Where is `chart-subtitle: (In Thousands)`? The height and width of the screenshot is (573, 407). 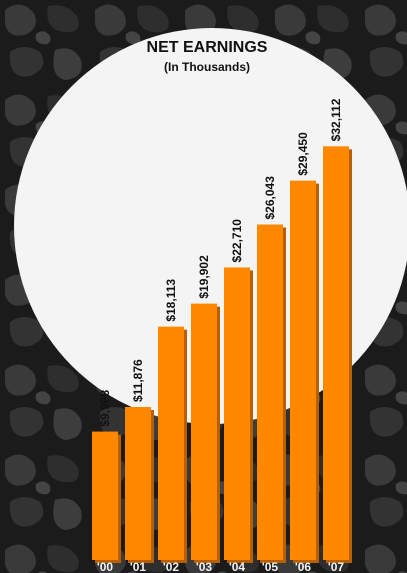
chart-subtitle: (In Thousands) is located at coordinates (207, 67).